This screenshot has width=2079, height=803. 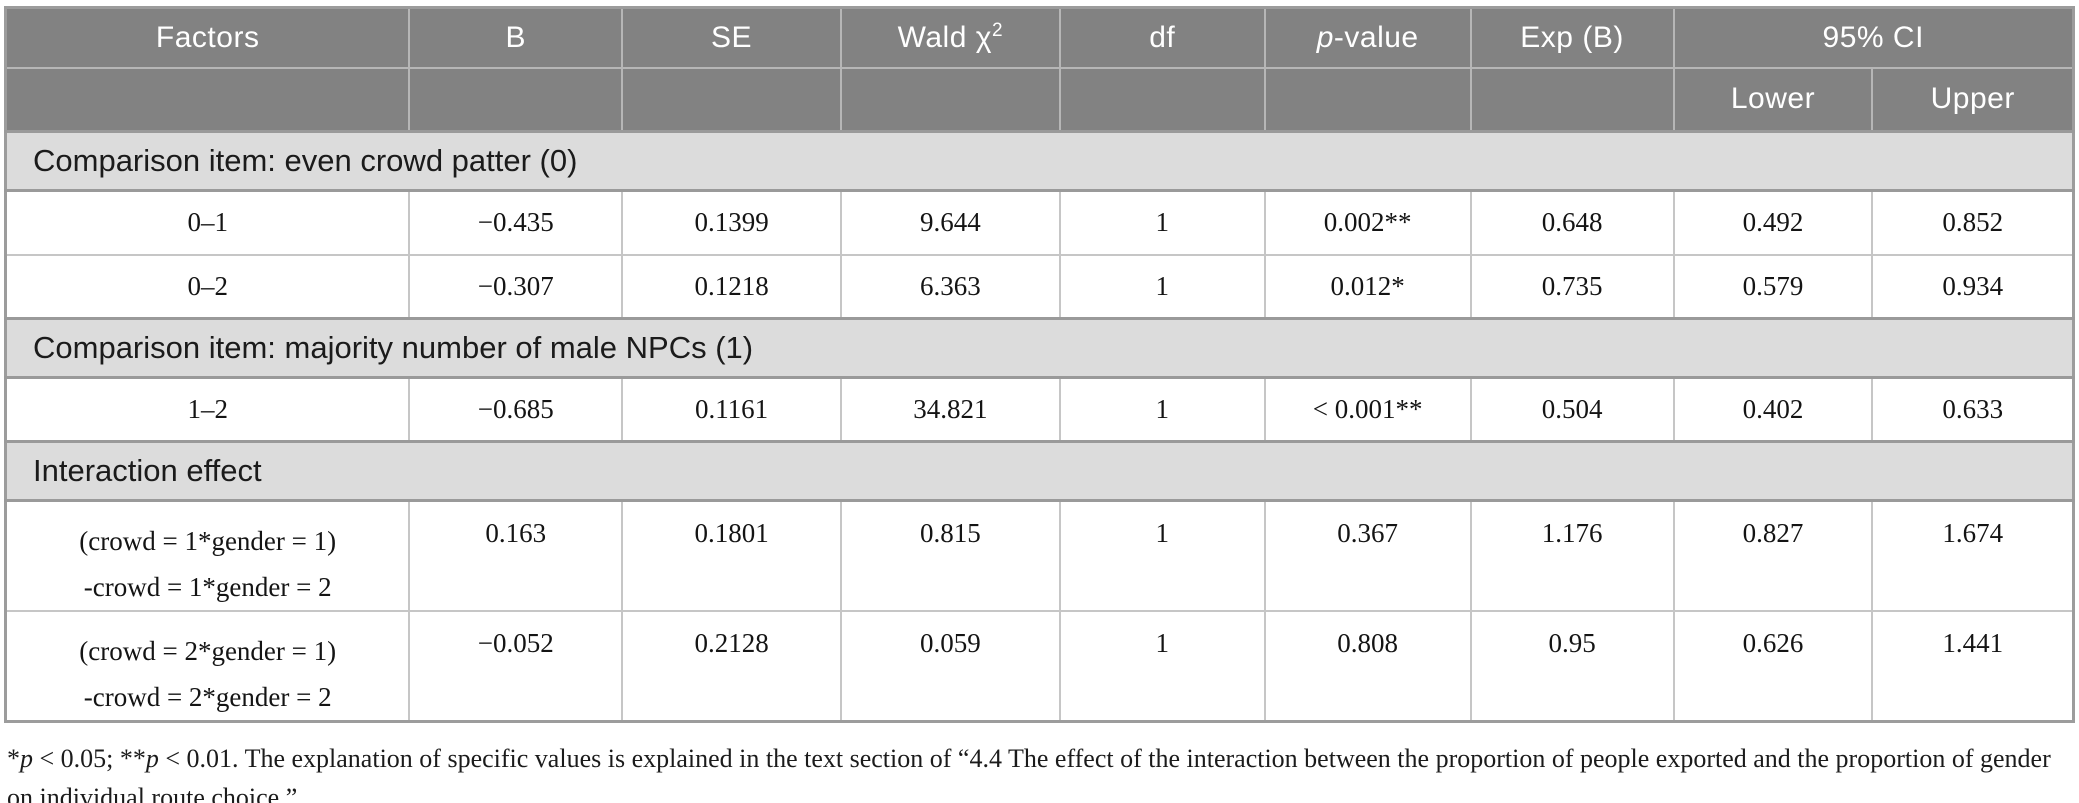 What do you see at coordinates (1773, 555) in the screenshot?
I see `cell-ci-lower: 0.827` at bounding box center [1773, 555].